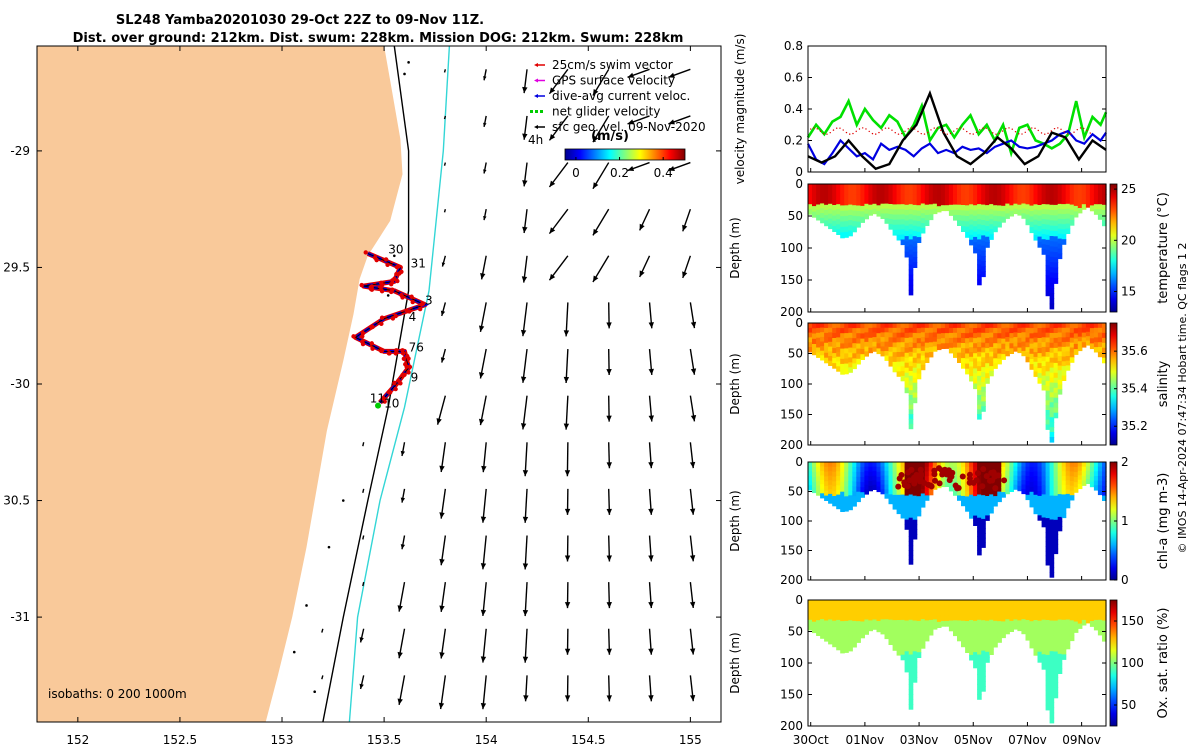 The width and height of the screenshot is (1200, 750). Describe the element at coordinates (382, 318) in the screenshot. I see `swim-dot` at that location.